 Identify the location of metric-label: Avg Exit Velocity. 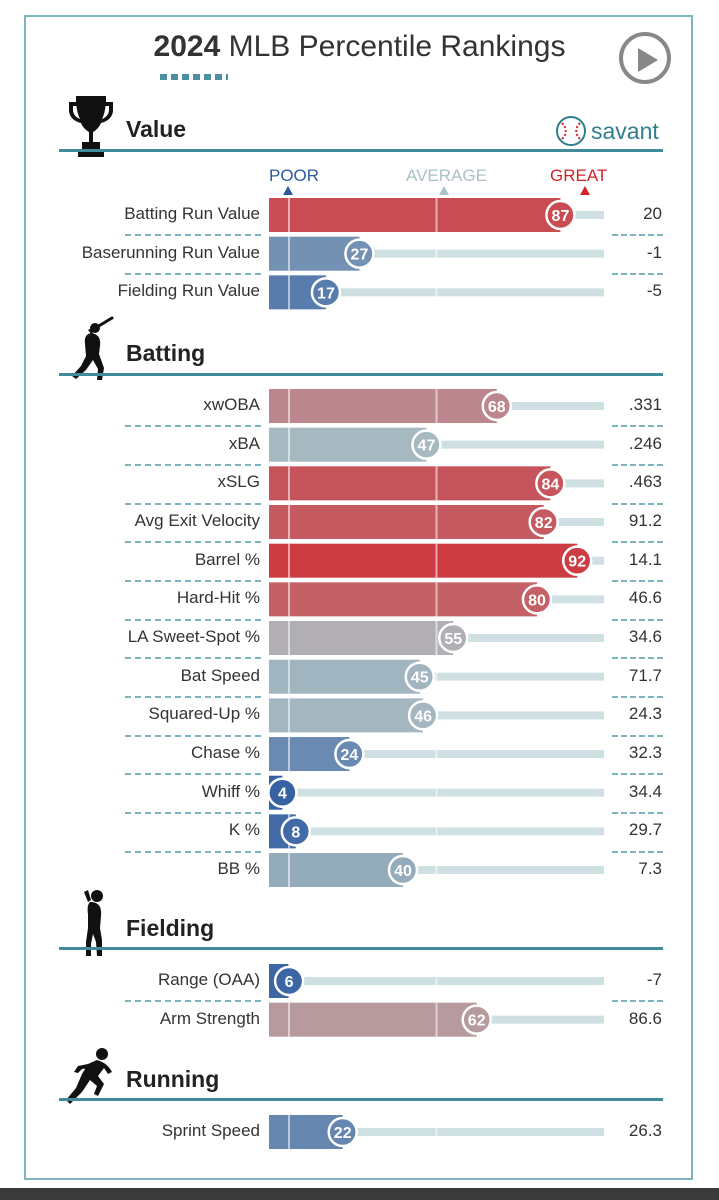
(197, 520).